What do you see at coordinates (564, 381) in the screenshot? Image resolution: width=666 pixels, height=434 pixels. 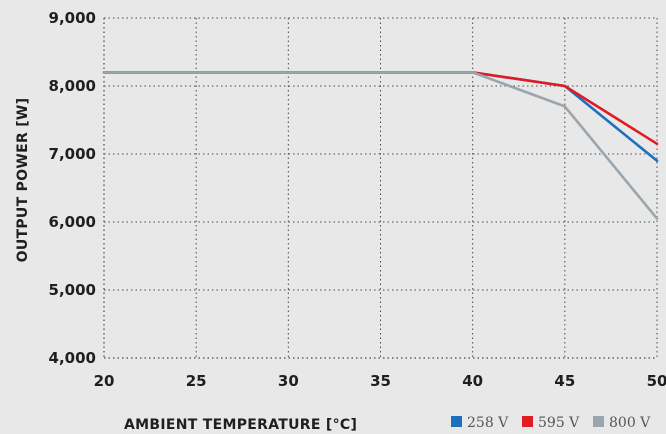 I see `x-tick-label: 45` at bounding box center [564, 381].